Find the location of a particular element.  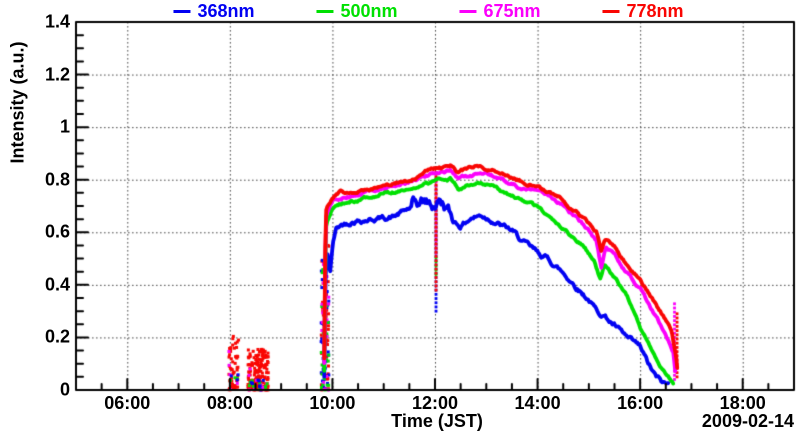

legend-line-swatch-778nm is located at coordinates (611, 11).